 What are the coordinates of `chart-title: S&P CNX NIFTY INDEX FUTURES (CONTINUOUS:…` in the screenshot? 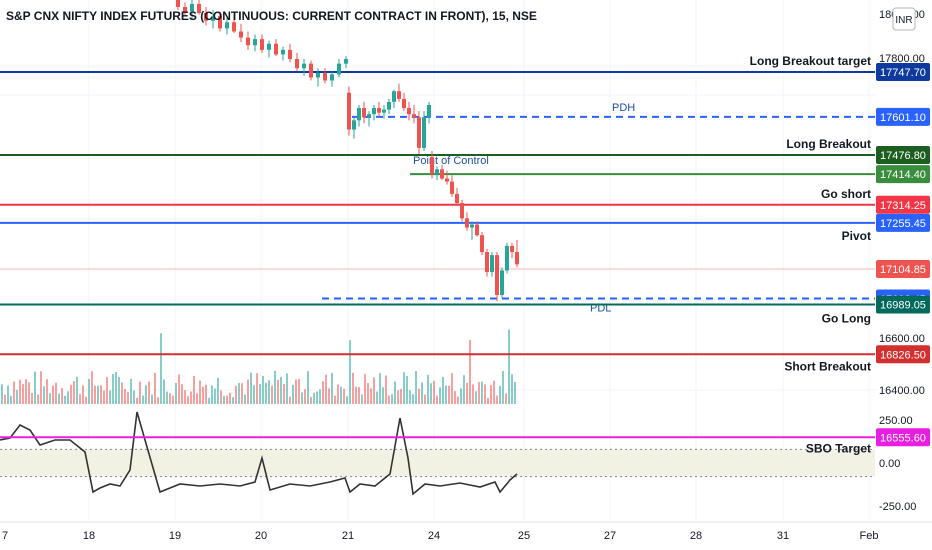 It's located at (271, 16).